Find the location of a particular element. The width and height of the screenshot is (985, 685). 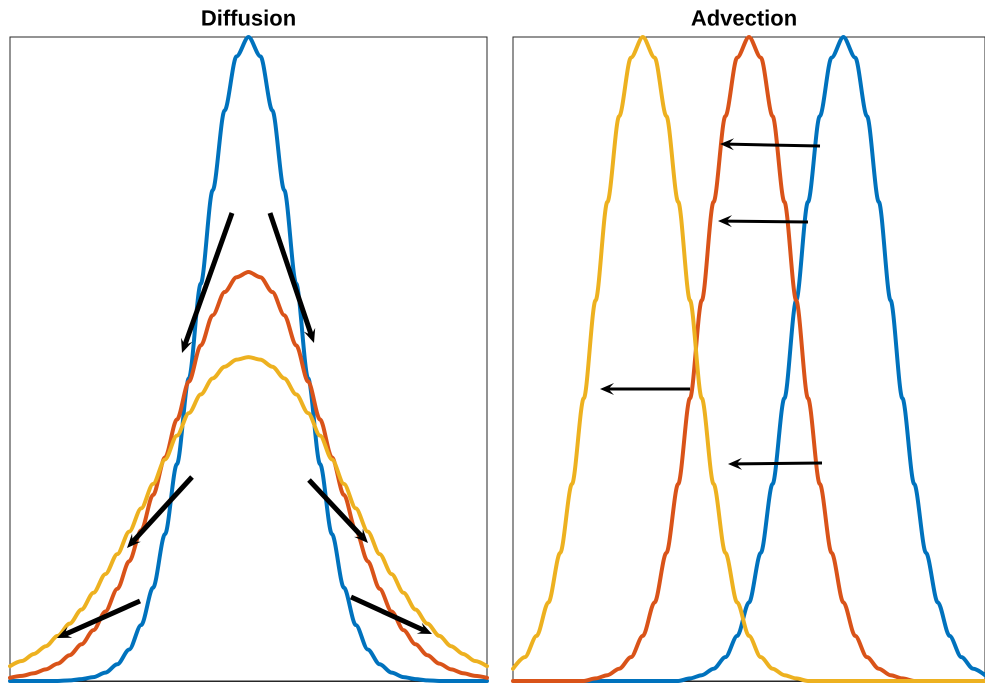

chart-title: Diffusion is located at coordinates (248, 18).